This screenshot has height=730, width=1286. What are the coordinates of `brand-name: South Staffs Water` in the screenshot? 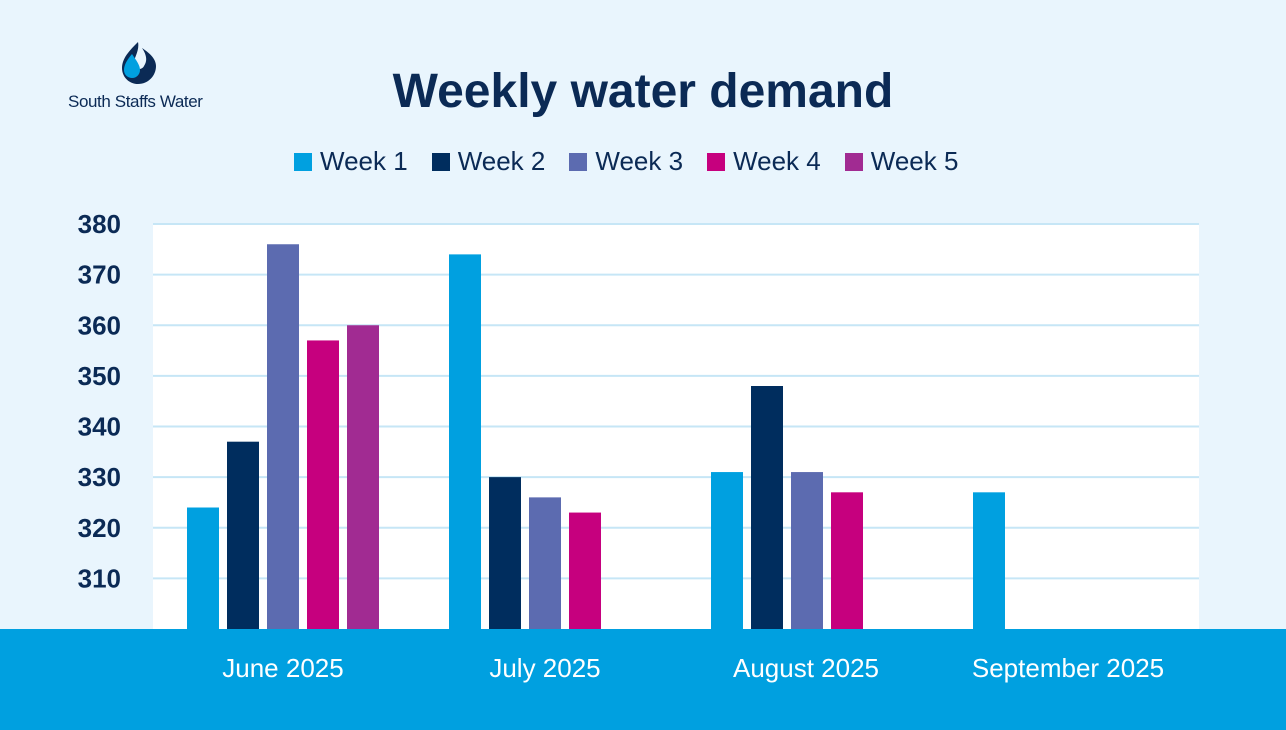 It's located at (135, 101).